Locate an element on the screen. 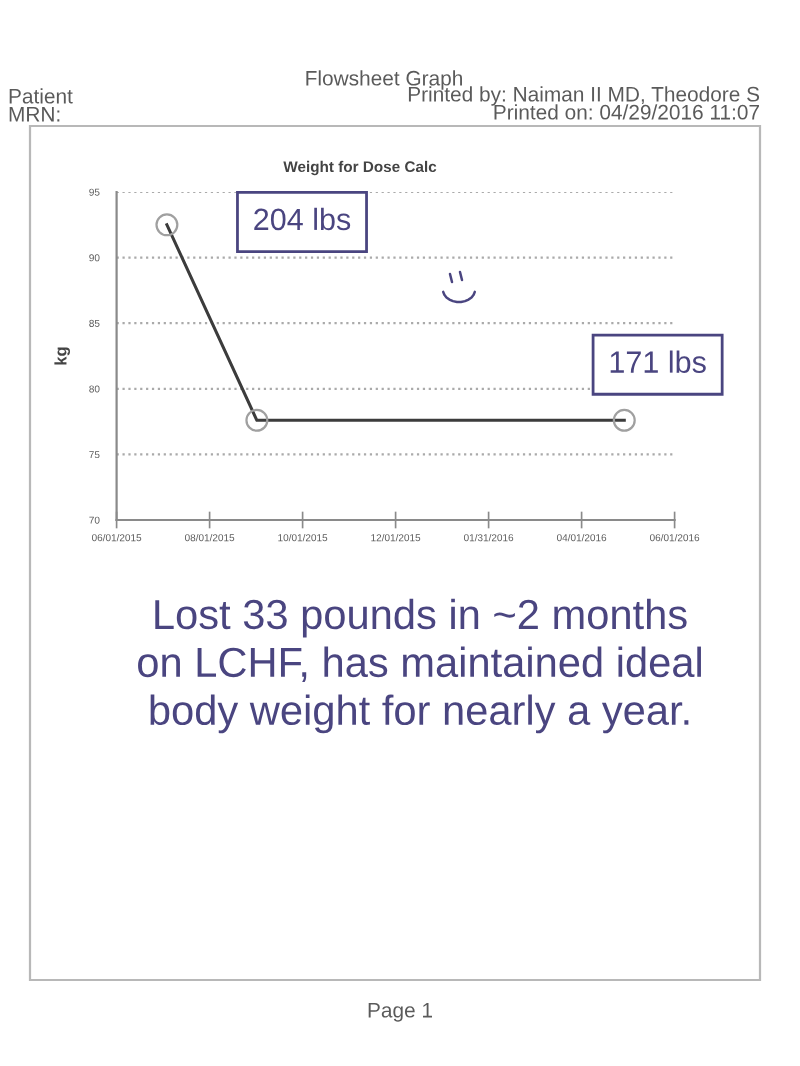 The image size is (800, 1066). text: Flowsheet Graph is located at coordinates (384, 80).